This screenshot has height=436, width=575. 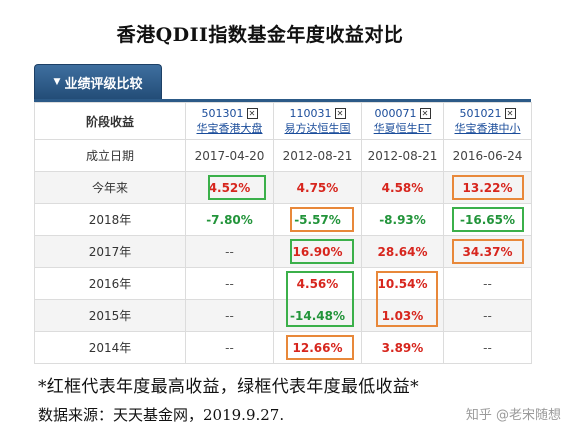 What do you see at coordinates (282, 82) in the screenshot?
I see `tab-bar: ▼ 业绩评级比较` at bounding box center [282, 82].